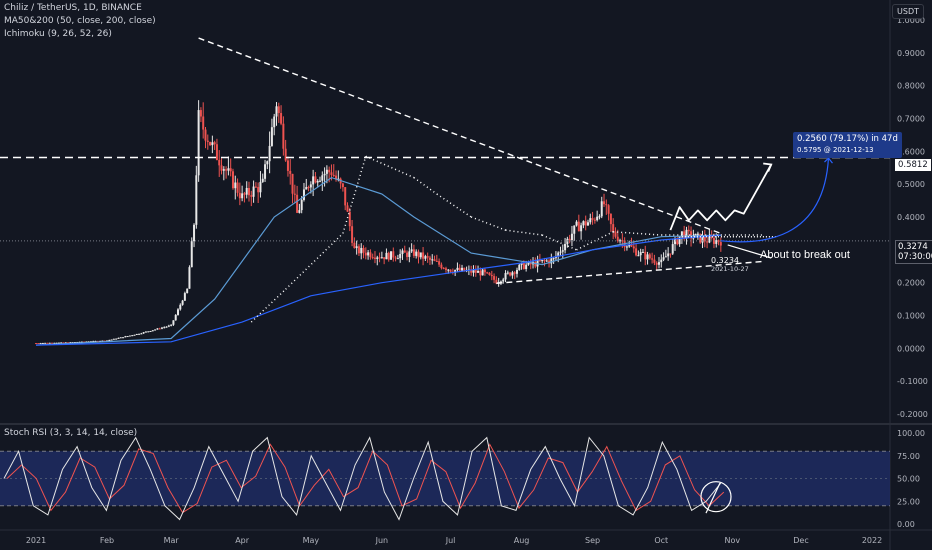  What do you see at coordinates (522, 540) in the screenshot?
I see `time-tick-label: Aug` at bounding box center [522, 540].